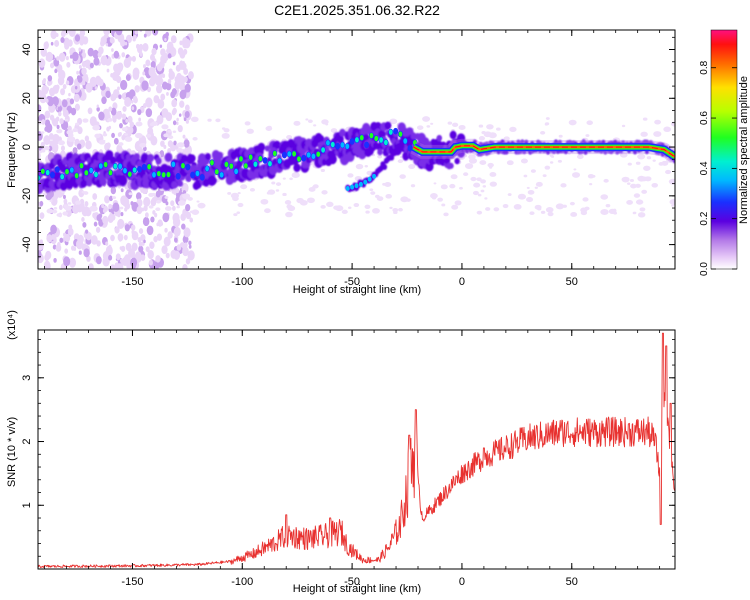 Image resolution: width=750 pixels, height=600 pixels. What do you see at coordinates (132, 282) in the screenshot?
I see `spectrogram-x-tick-label: -150` at bounding box center [132, 282].